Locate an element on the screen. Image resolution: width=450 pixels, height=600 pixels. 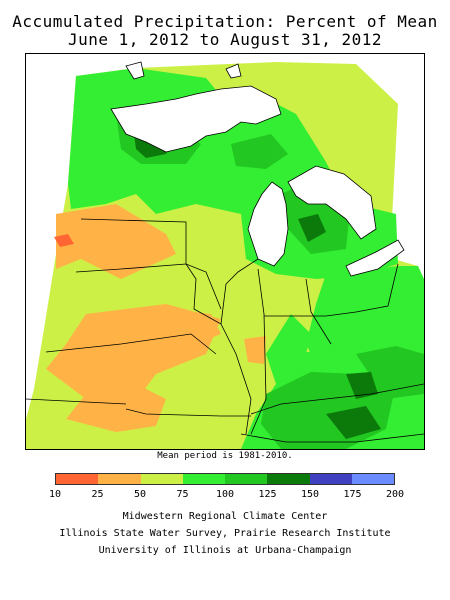
legend-tick-label: 125 is located at coordinates (267, 494).